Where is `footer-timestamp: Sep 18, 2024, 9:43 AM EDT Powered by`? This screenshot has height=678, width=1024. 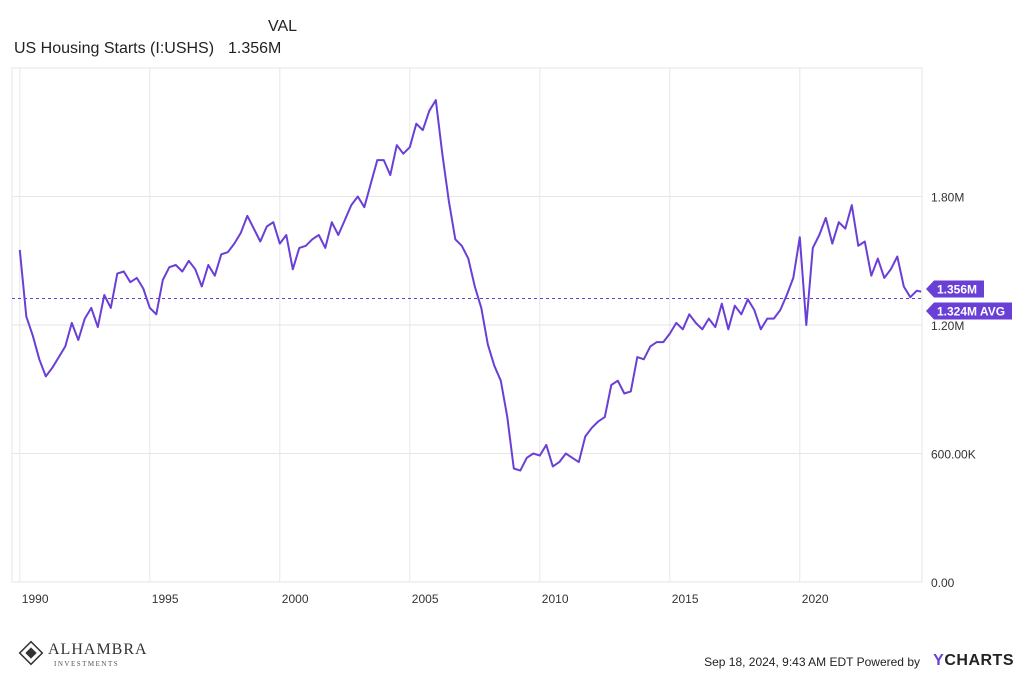
footer-timestamp: Sep 18, 2024, 9:43 AM EDT Powered by is located at coordinates (812, 662).